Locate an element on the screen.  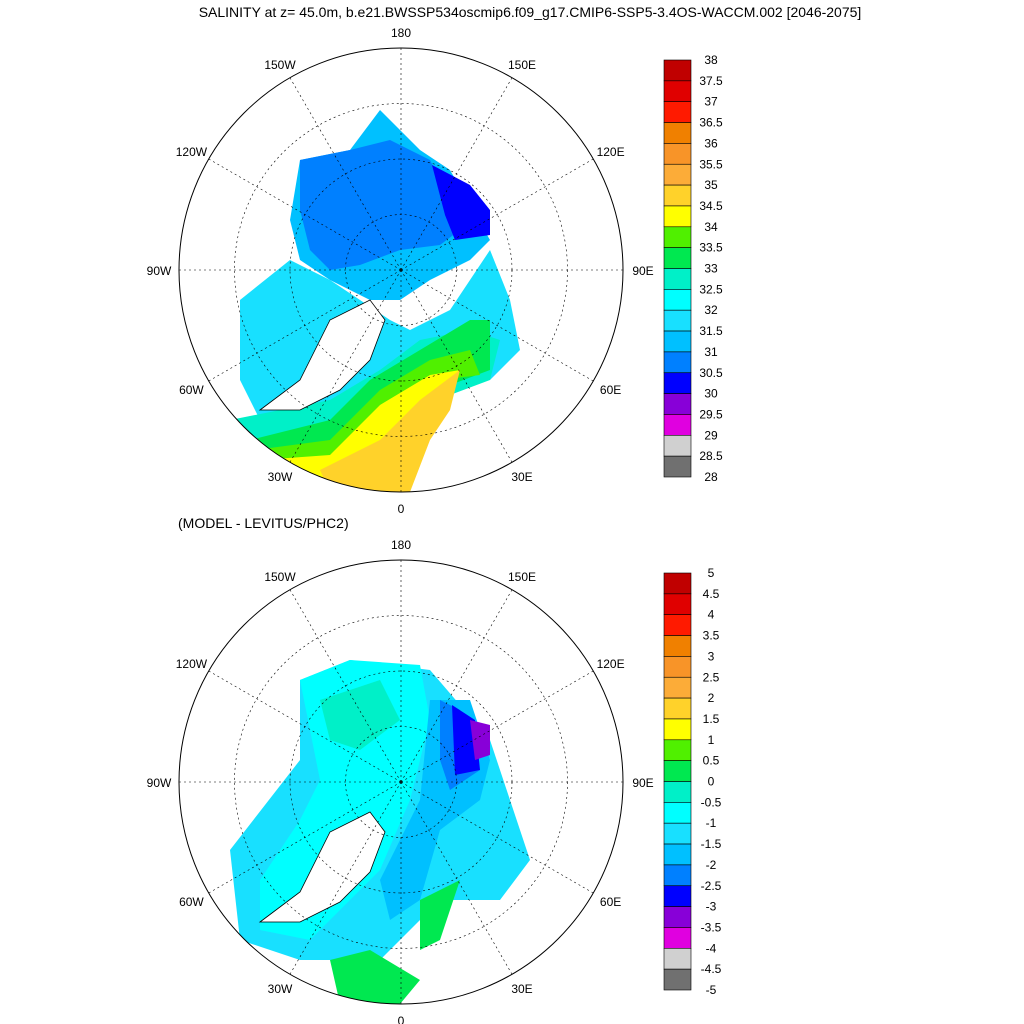
colorbar-label: 32 is located at coordinates (711, 310).